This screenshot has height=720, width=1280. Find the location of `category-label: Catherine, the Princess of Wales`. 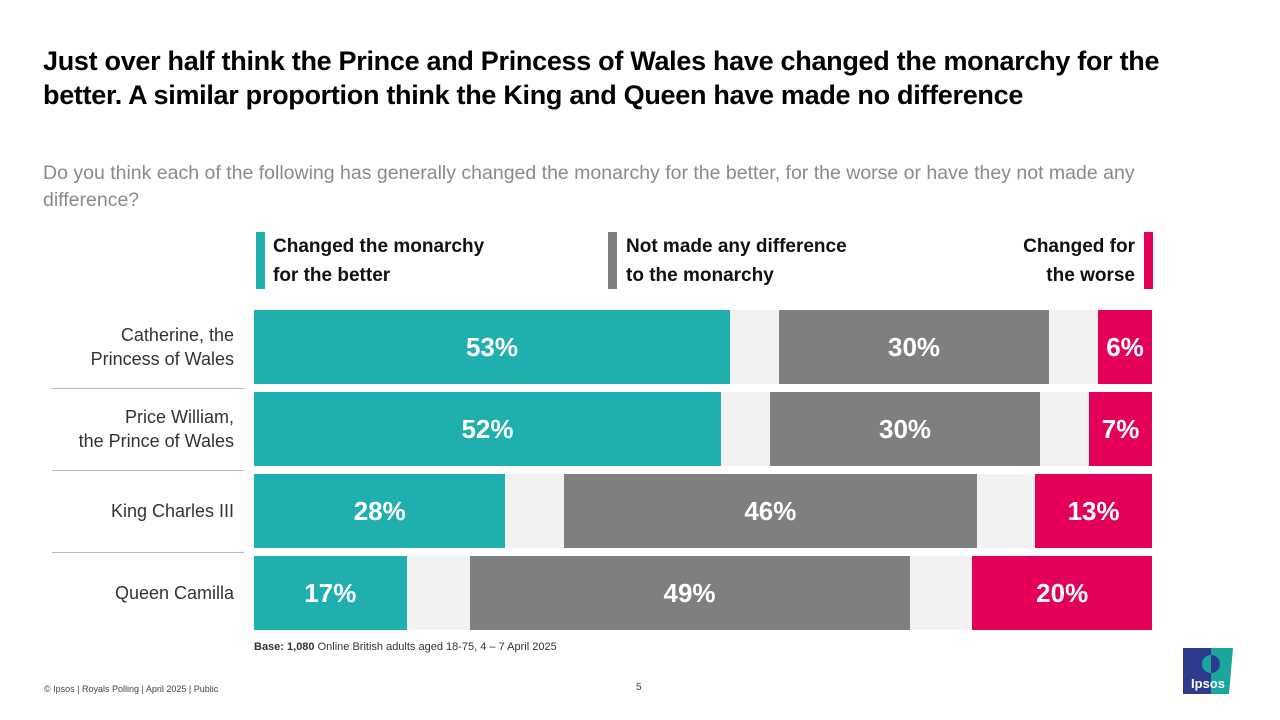

category-label: Catherine, the Princess of Wales is located at coordinates (162, 347).